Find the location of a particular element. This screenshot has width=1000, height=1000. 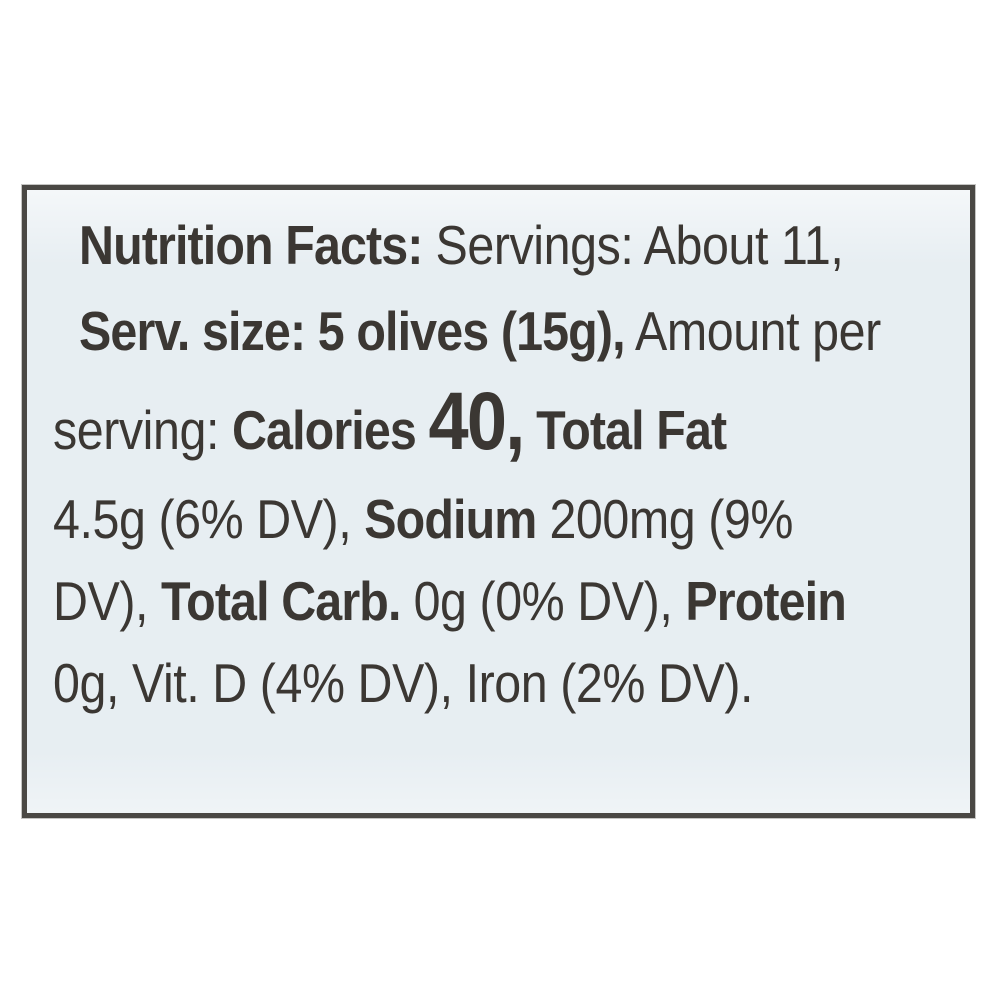

protein-label: Protein is located at coordinates (765, 601).